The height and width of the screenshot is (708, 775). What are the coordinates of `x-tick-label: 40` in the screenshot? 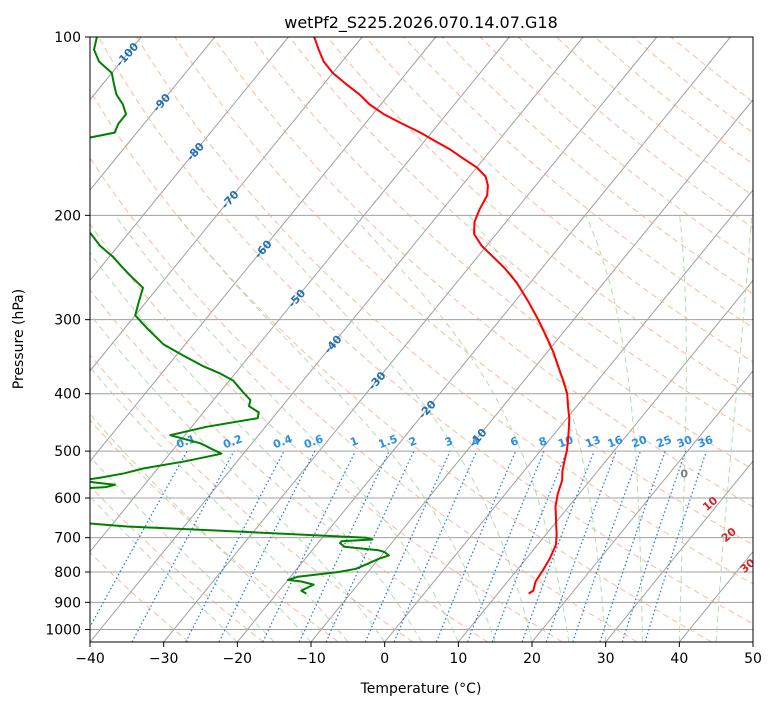 It's located at (679, 659).